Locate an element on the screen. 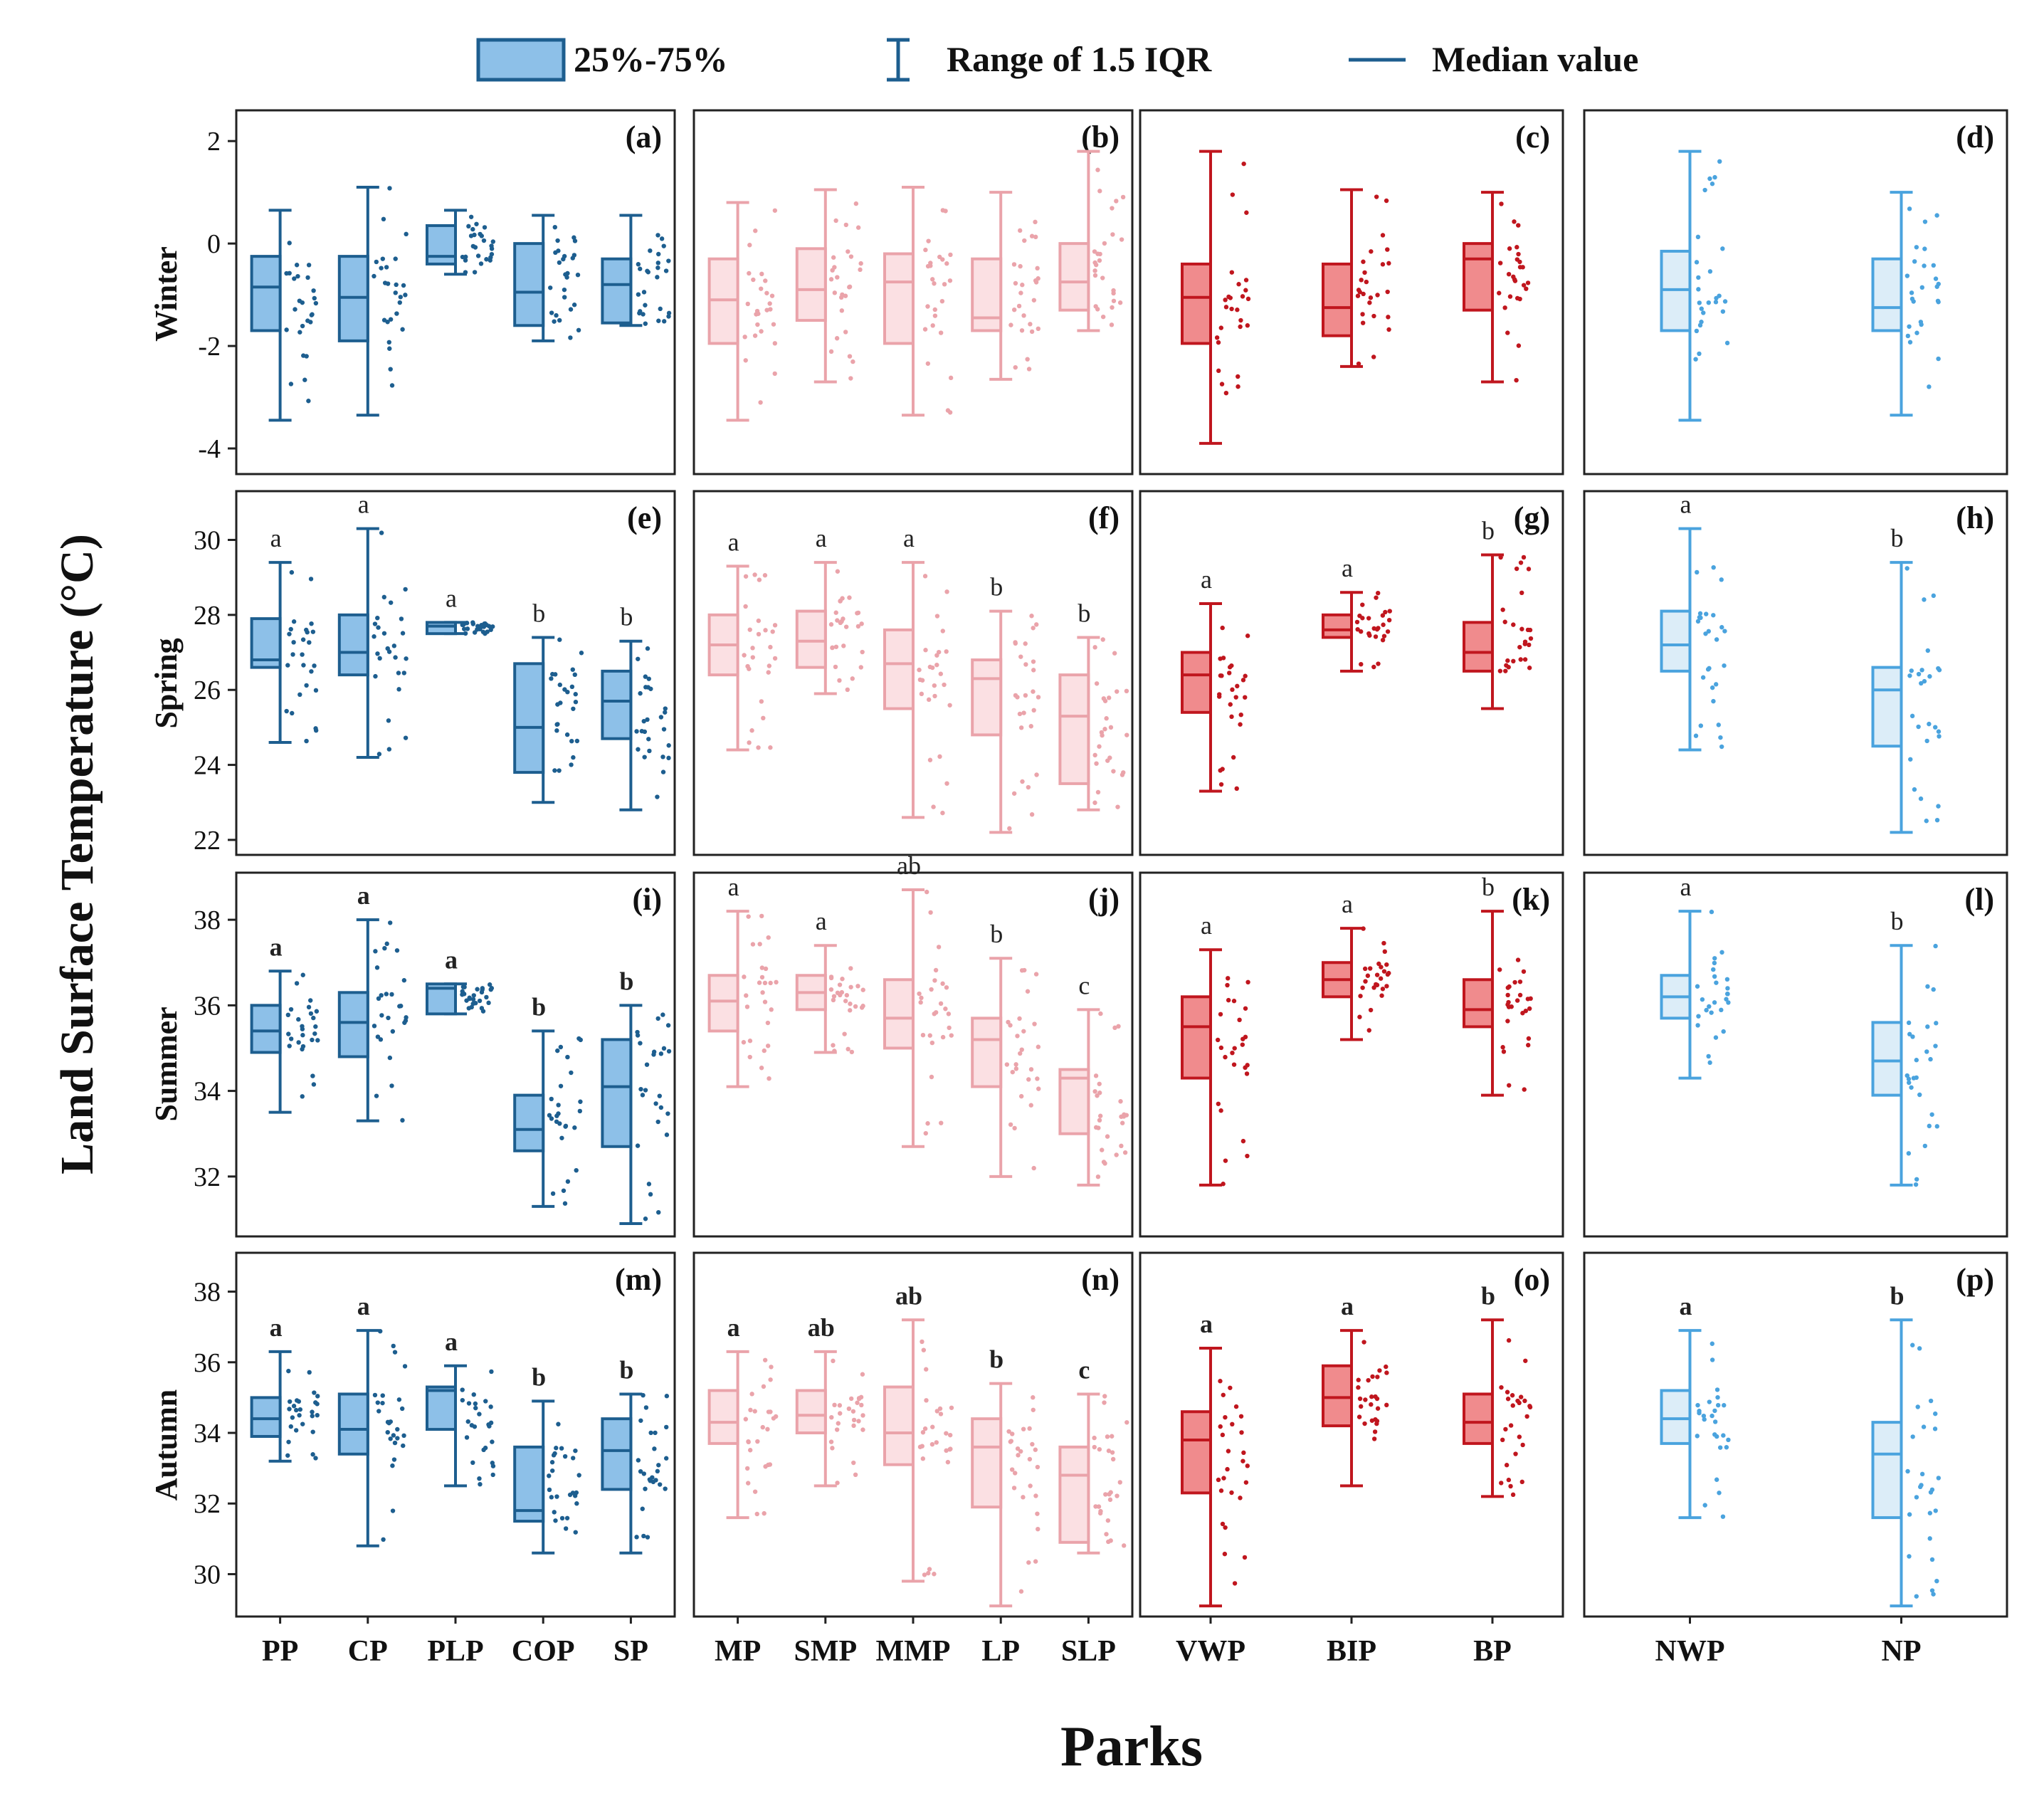 The width and height of the screenshot is (2044, 1808). season-label-winter: Winter is located at coordinates (166, 294).